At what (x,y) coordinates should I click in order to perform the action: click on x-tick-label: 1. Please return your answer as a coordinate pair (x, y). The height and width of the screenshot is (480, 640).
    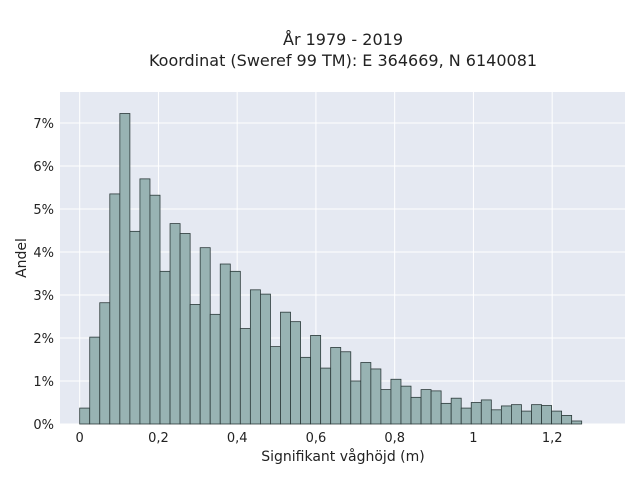
    Looking at the image, I should click on (473, 438).